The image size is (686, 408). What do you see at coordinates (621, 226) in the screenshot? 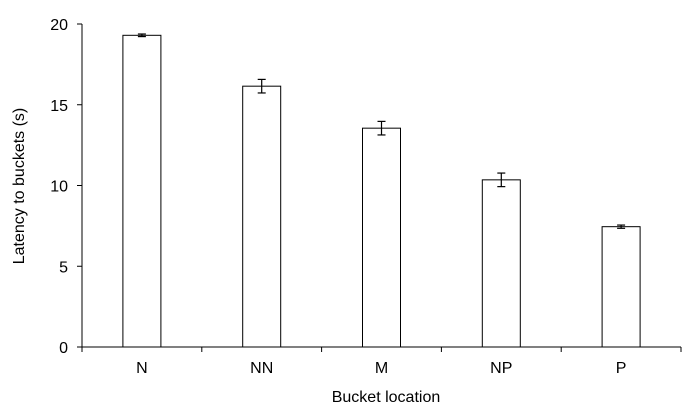
I see `error-bar-p` at bounding box center [621, 226].